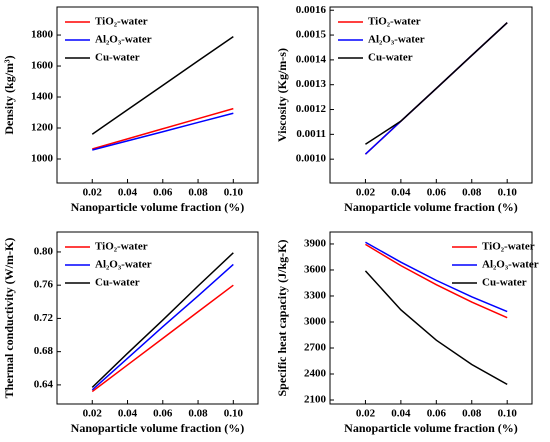 The height and width of the screenshot is (442, 550). What do you see at coordinates (42, 159) in the screenshot?
I see `y-tick-label: 1000` at bounding box center [42, 159].